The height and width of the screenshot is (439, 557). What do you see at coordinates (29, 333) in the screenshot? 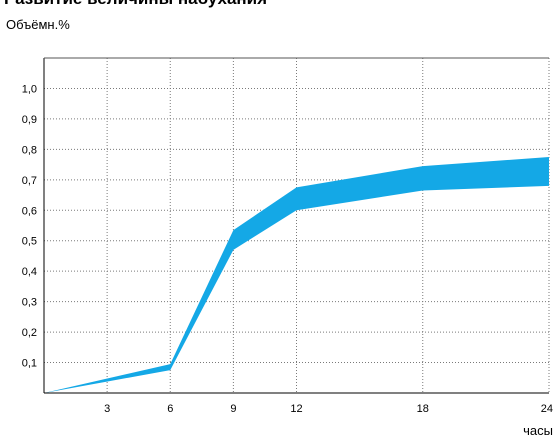
I see `y-tick-label: 0,2` at bounding box center [29, 333].